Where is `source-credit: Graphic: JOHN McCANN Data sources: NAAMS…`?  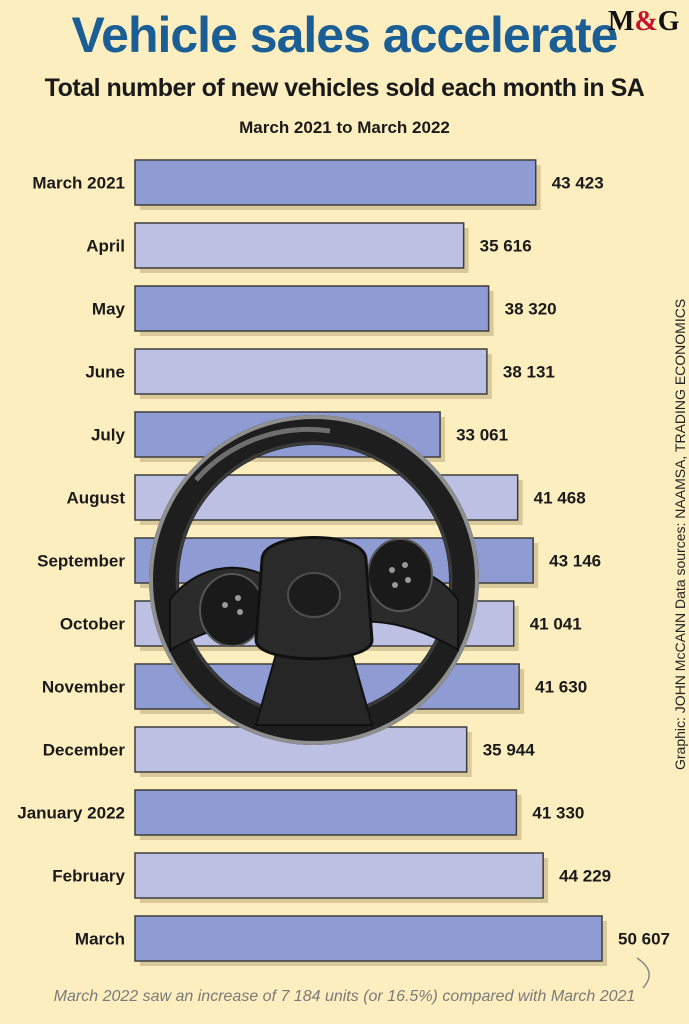 source-credit: Graphic: JOHN McCANN Data sources: NAAMS… is located at coordinates (680, 534).